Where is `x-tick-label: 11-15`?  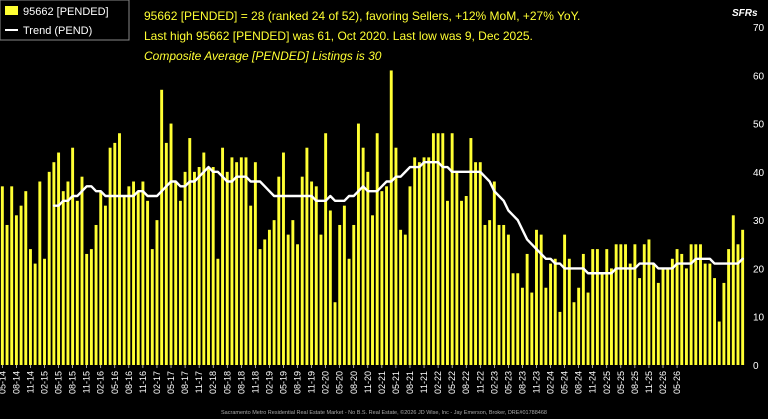
x-tick-label: 11-15 is located at coordinates (87, 382).